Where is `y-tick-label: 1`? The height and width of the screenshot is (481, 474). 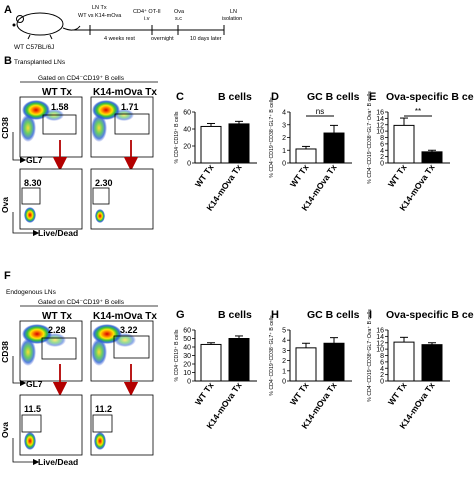 y-tick-label: 1 is located at coordinates (284, 151).